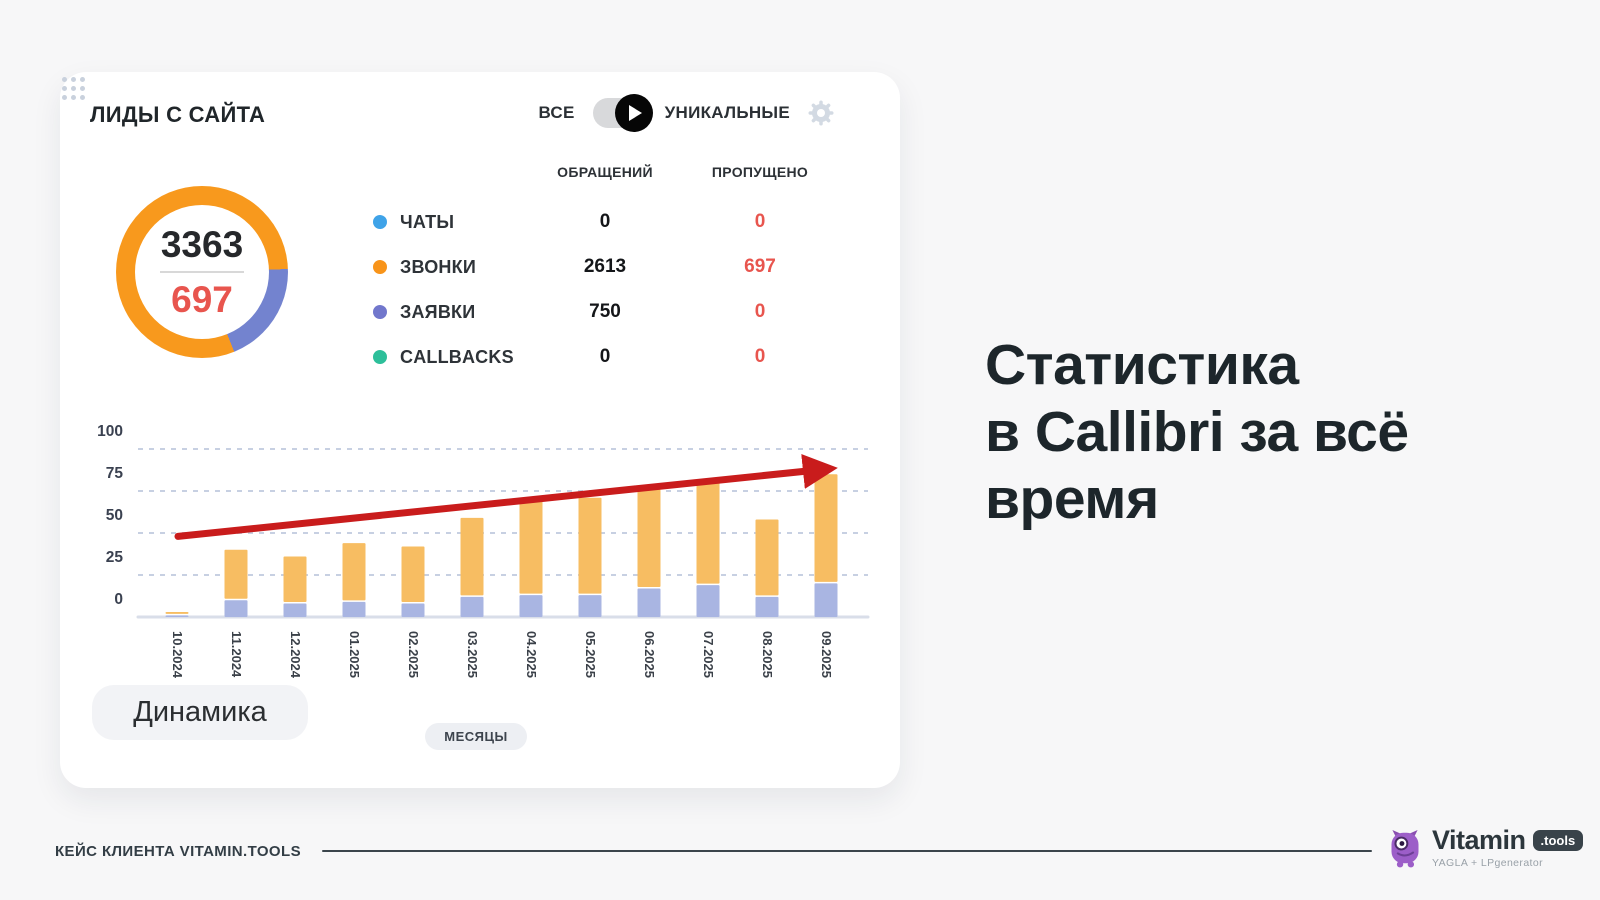 This screenshot has width=1600, height=900. Describe the element at coordinates (1479, 840) in the screenshot. I see `logo-wordmark: Vitamin` at that location.